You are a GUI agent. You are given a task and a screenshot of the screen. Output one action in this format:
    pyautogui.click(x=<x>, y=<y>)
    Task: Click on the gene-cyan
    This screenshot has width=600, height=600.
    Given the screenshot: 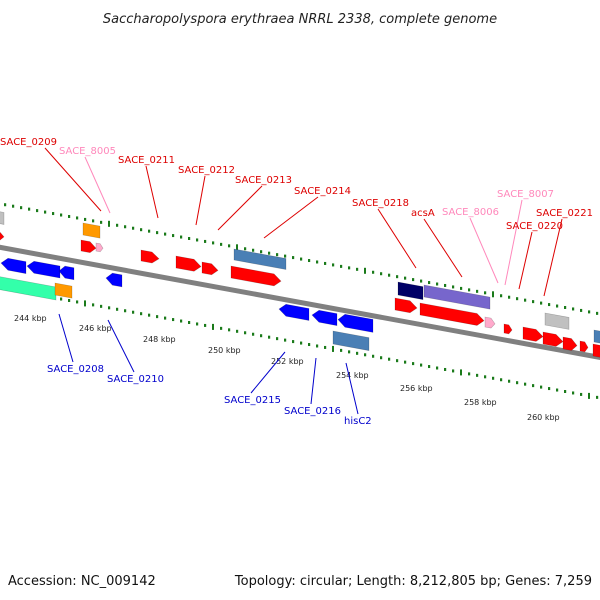 What is the action you would take?
    pyautogui.click(x=28, y=288)
    